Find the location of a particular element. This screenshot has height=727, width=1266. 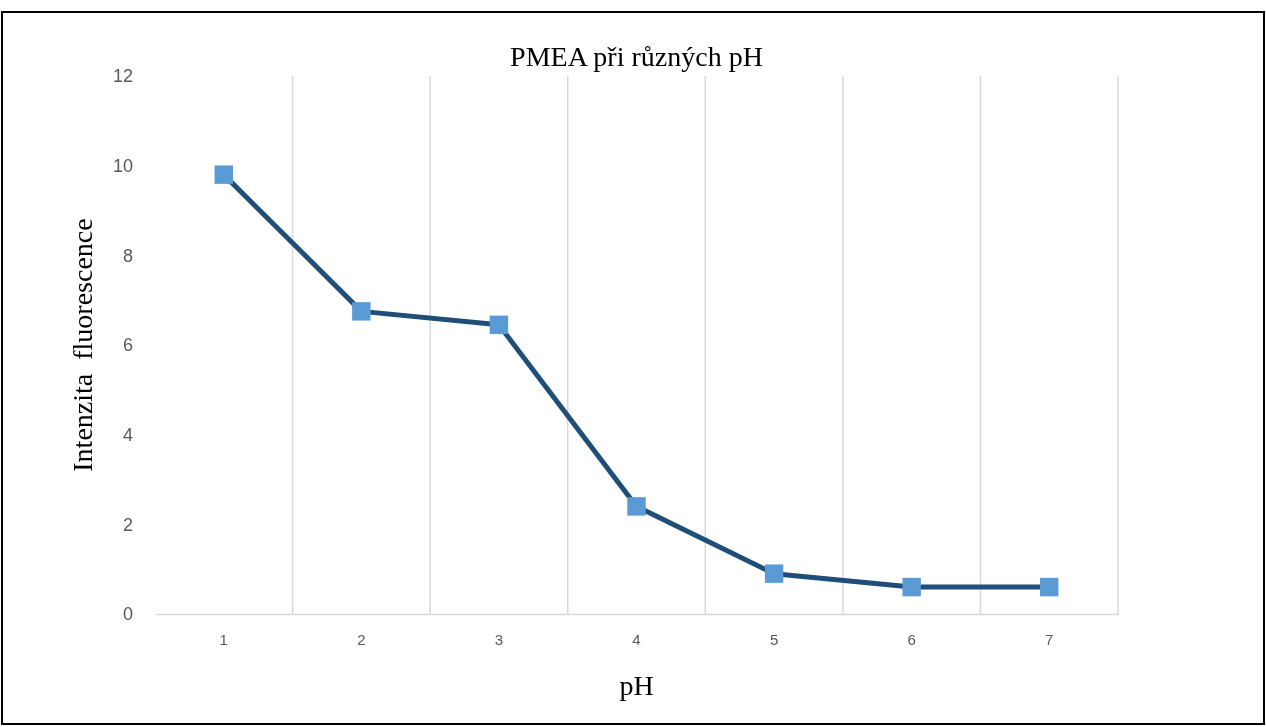

x-tick-label: 4 is located at coordinates (636, 639).